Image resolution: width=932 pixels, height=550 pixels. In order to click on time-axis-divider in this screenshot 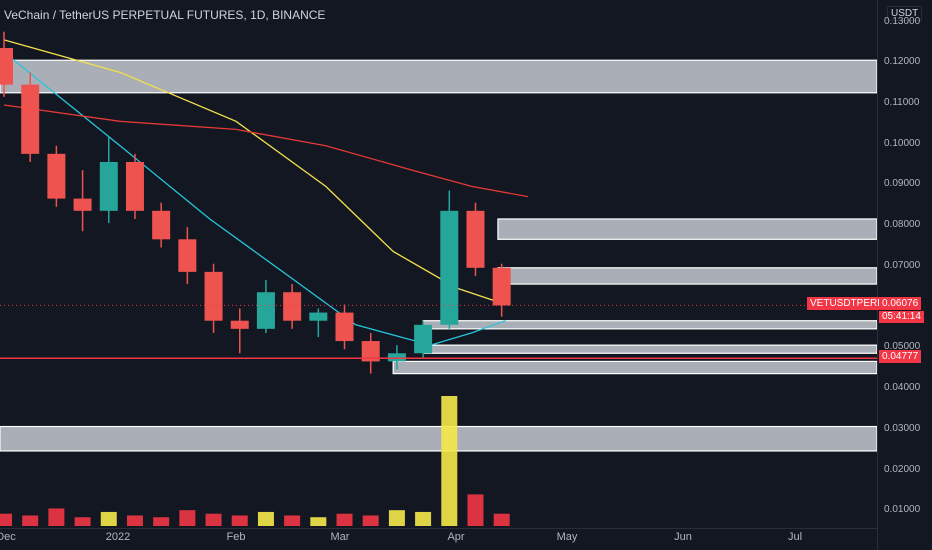, I will do `click(438, 528)`.